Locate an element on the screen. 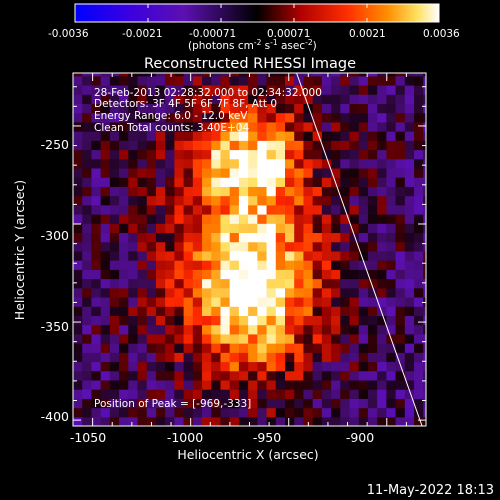 This screenshot has height=500, width=500. y-tick-label-1: -300 is located at coordinates (55, 235).